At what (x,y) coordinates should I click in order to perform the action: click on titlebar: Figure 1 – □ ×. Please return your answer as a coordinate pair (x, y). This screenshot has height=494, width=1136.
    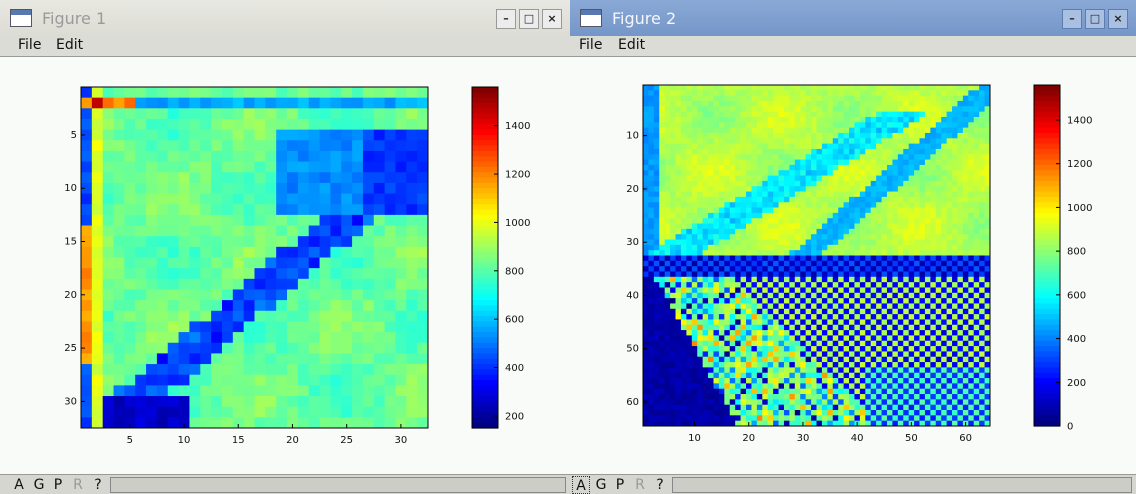
    Looking at the image, I should click on (285, 18).